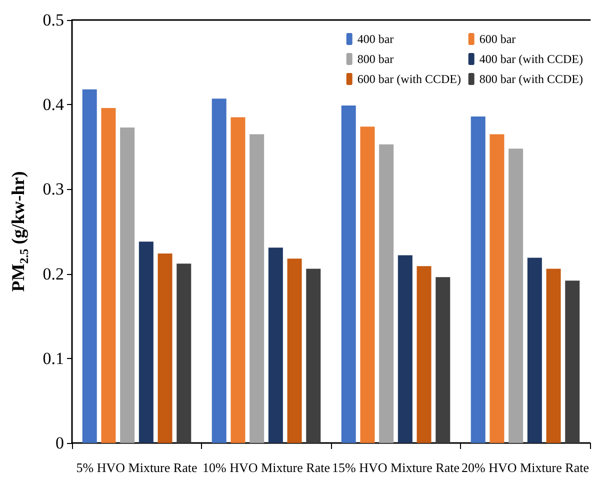 This screenshot has height=501, width=596. What do you see at coordinates (375, 59) in the screenshot?
I see `legend-label: 800 bar` at bounding box center [375, 59].